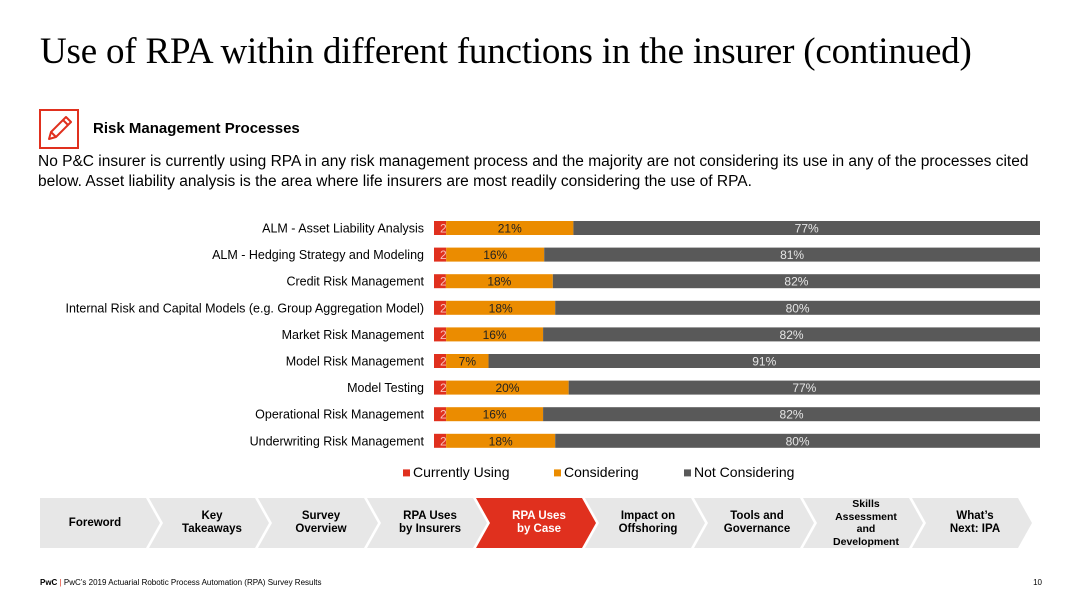 The height and width of the screenshot is (608, 1080). I want to click on nav-step: Survey Overview, so click(318, 523).